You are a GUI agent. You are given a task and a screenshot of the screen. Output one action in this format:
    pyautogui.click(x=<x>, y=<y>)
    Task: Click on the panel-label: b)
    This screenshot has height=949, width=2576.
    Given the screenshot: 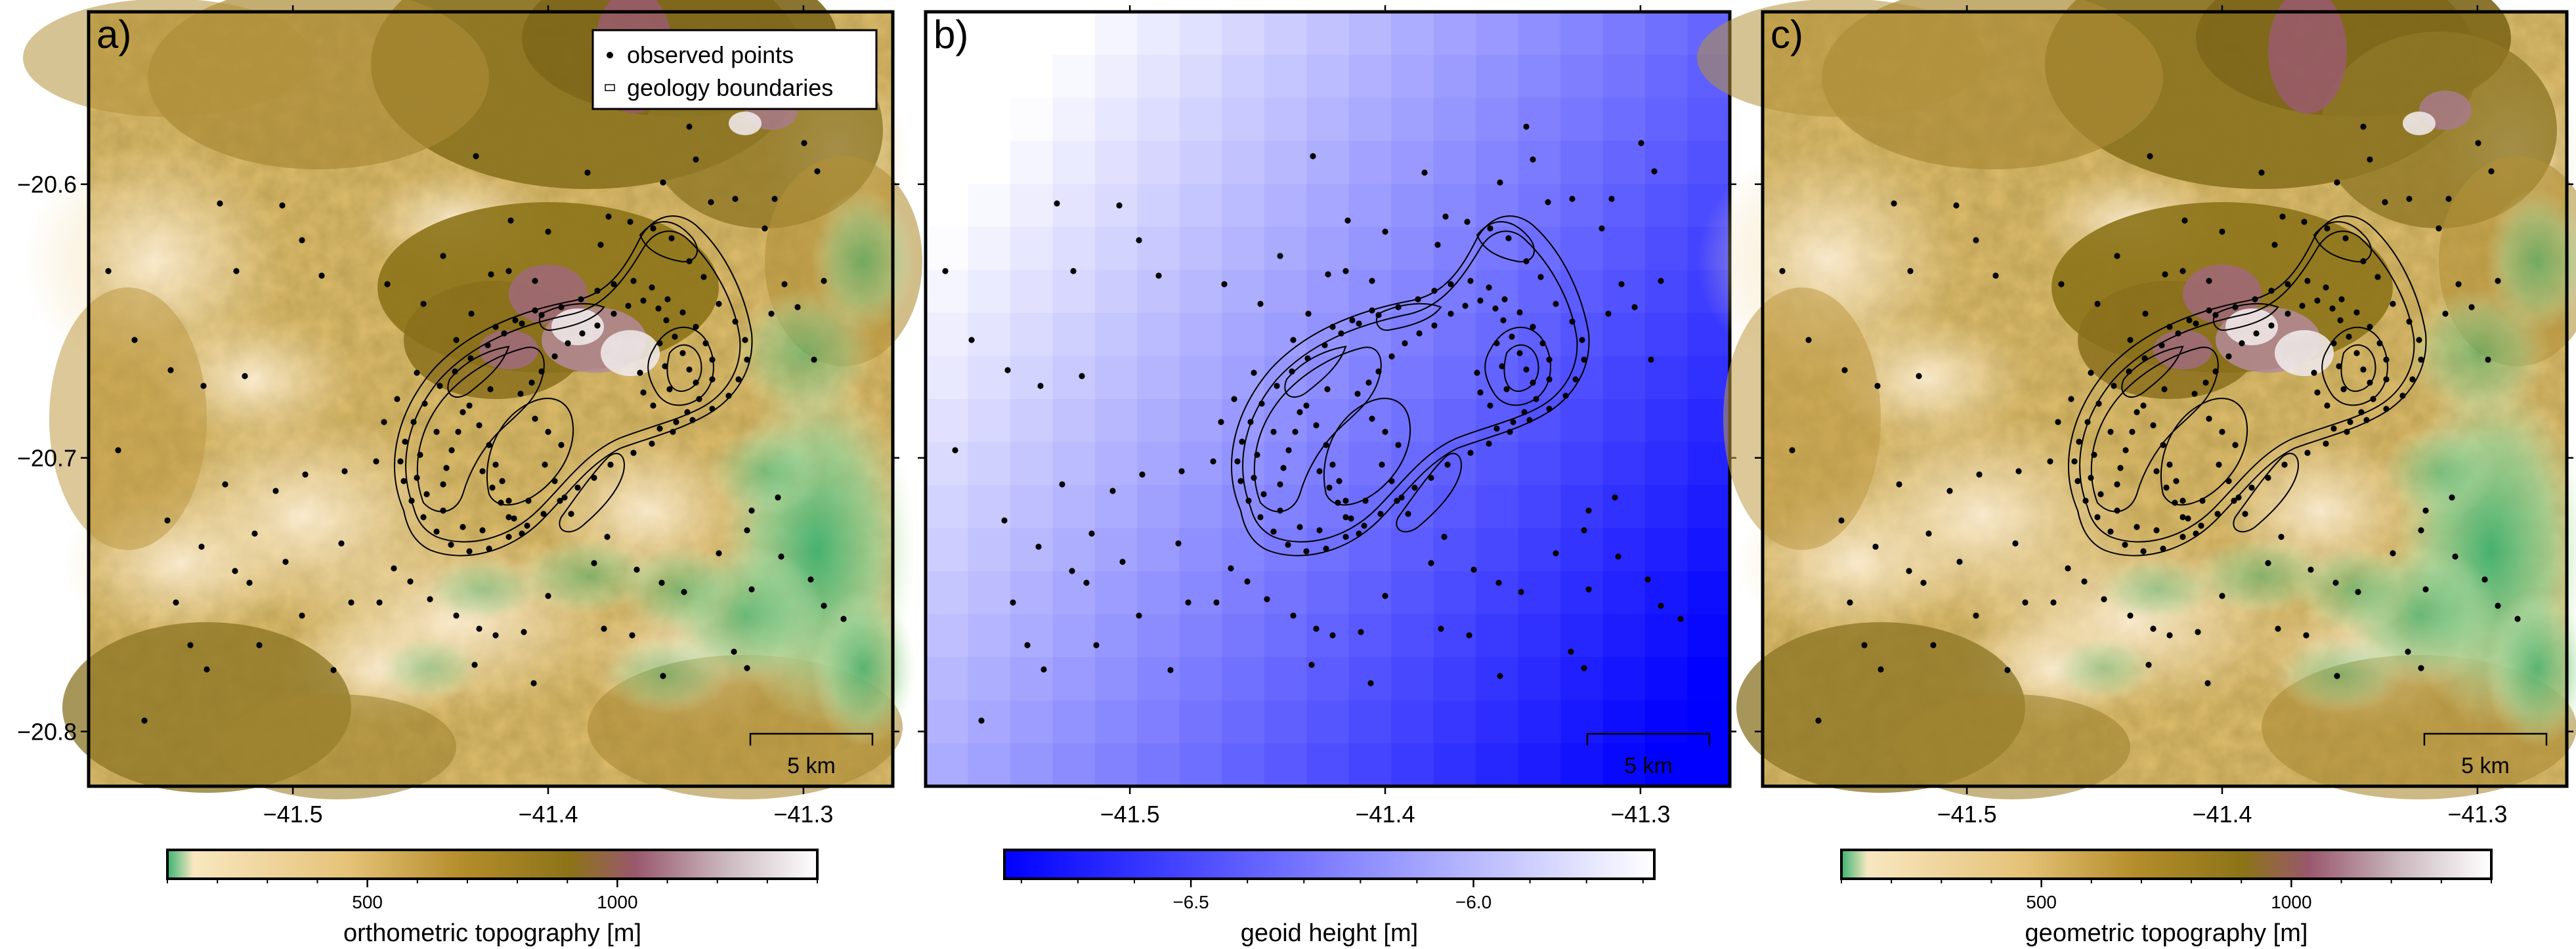 What is the action you would take?
    pyautogui.click(x=951, y=34)
    